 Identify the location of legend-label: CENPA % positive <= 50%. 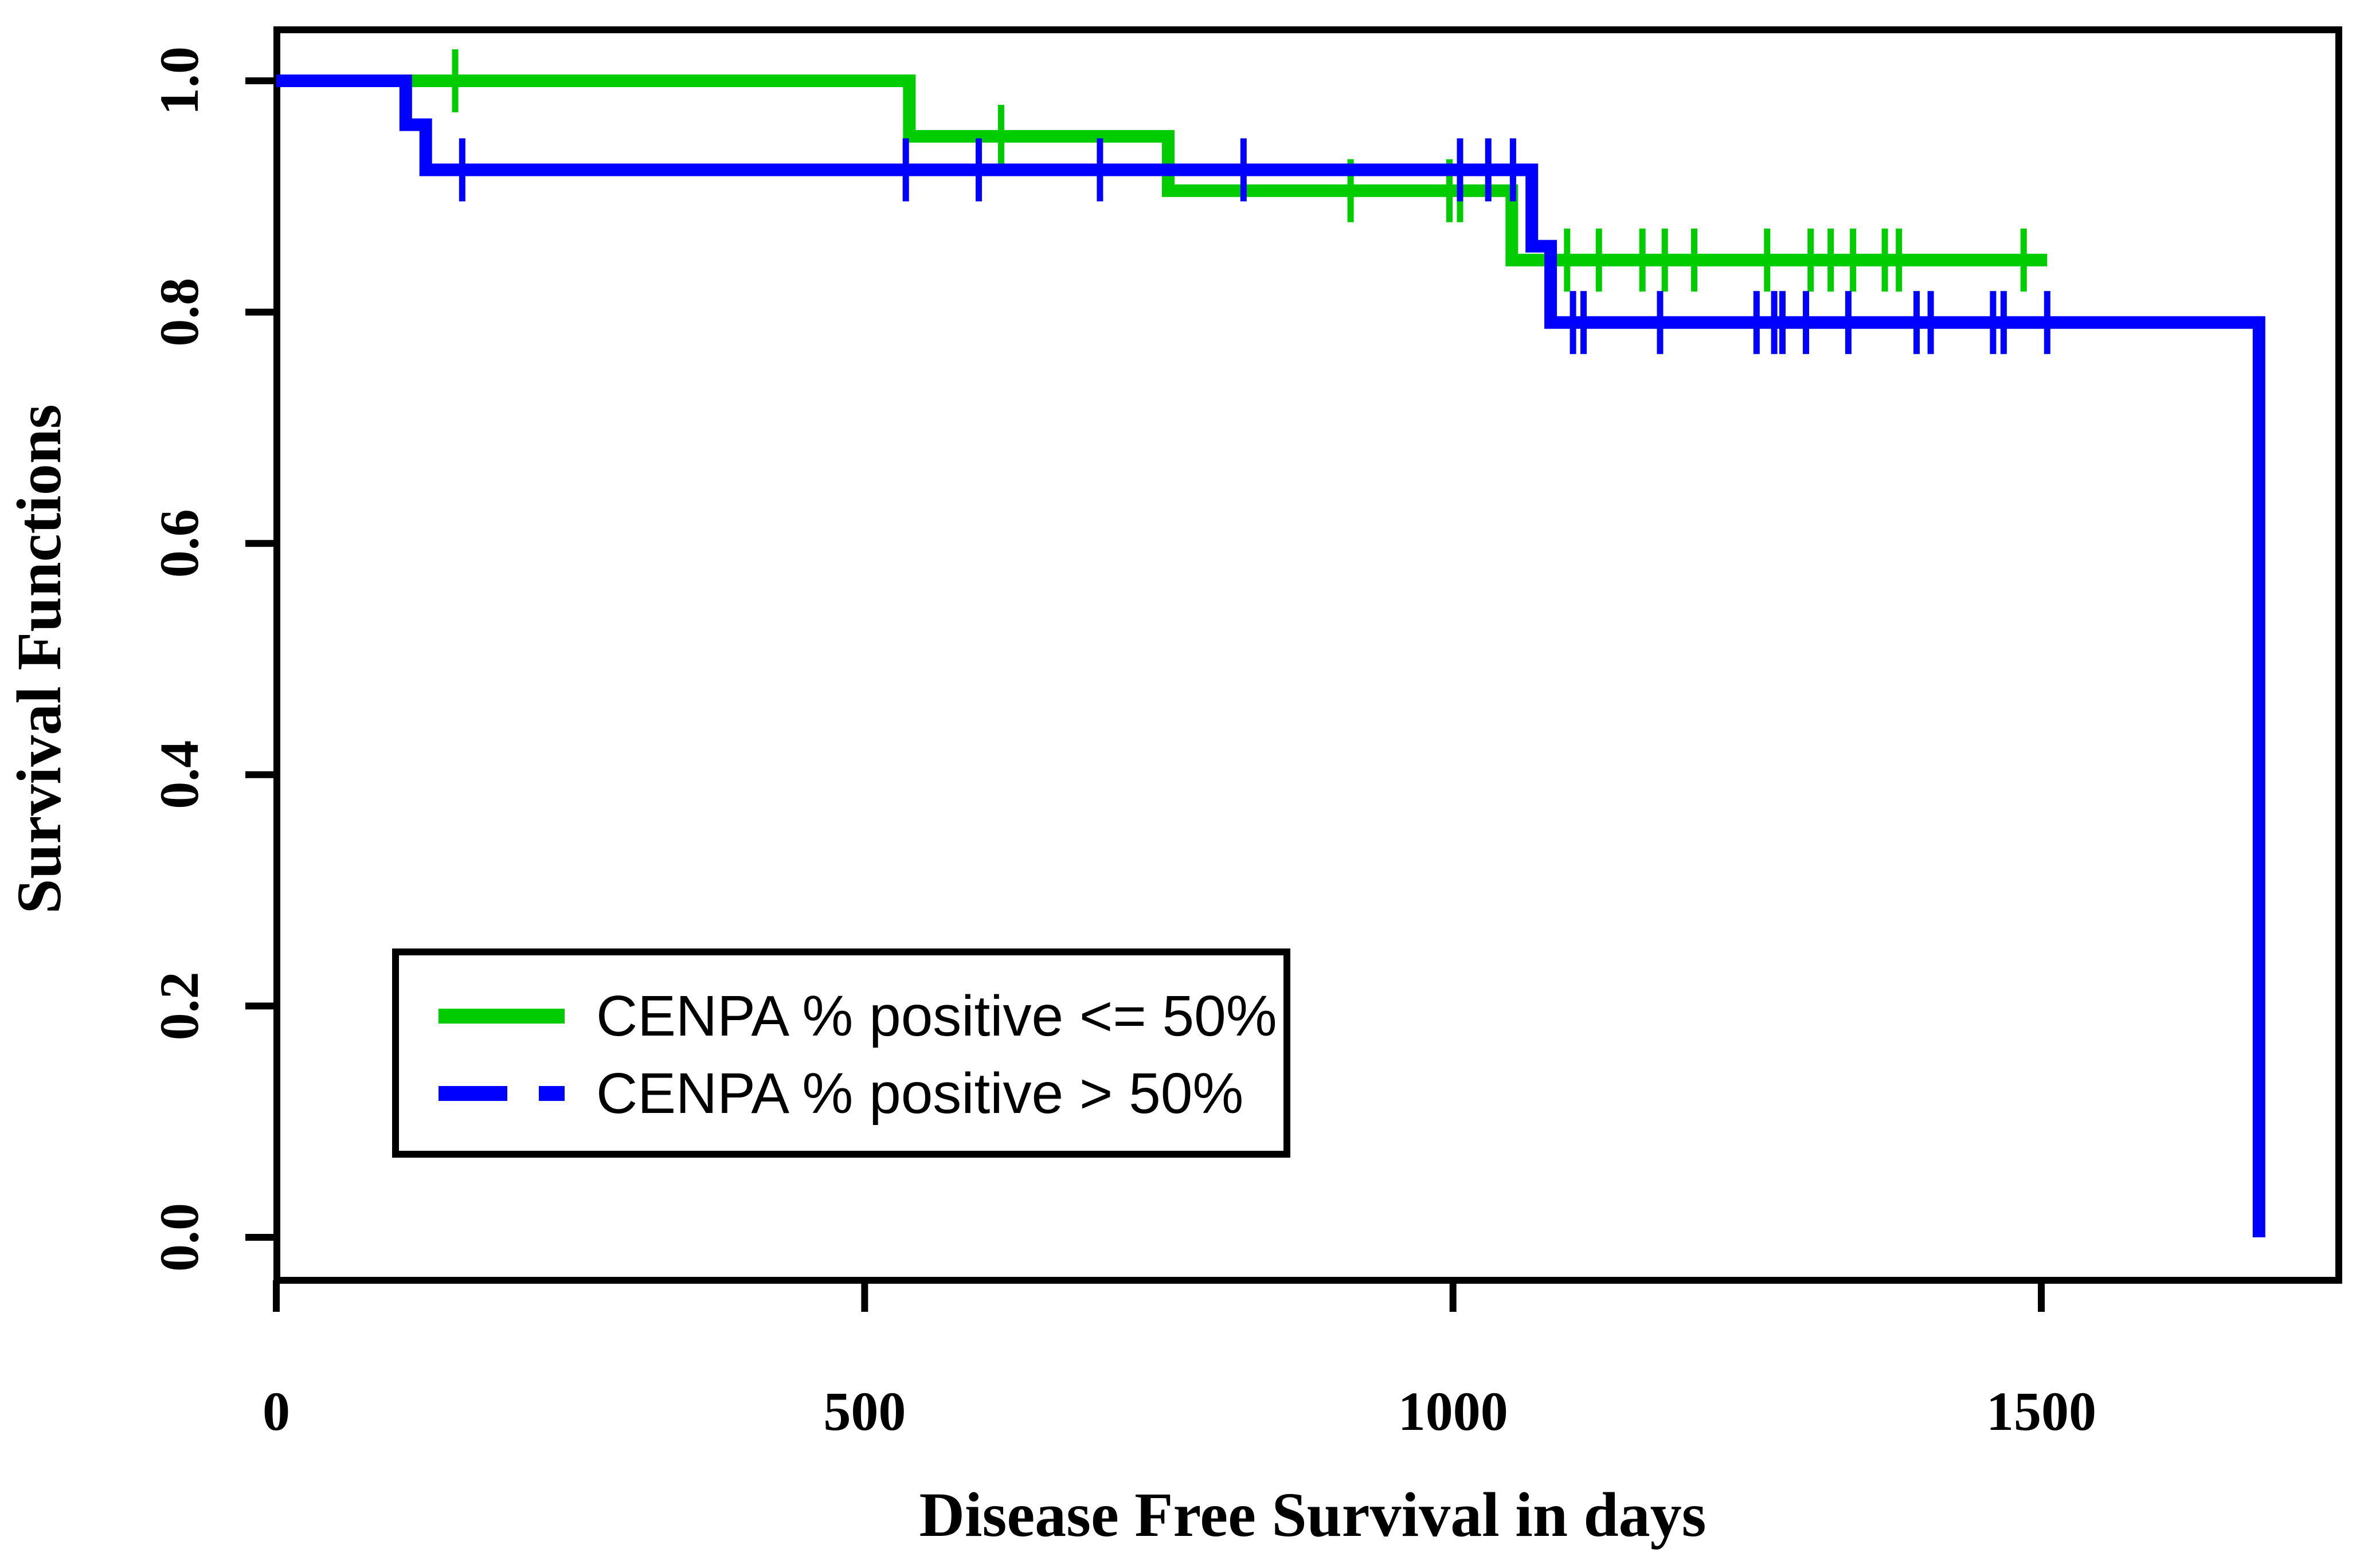
(936, 1016).